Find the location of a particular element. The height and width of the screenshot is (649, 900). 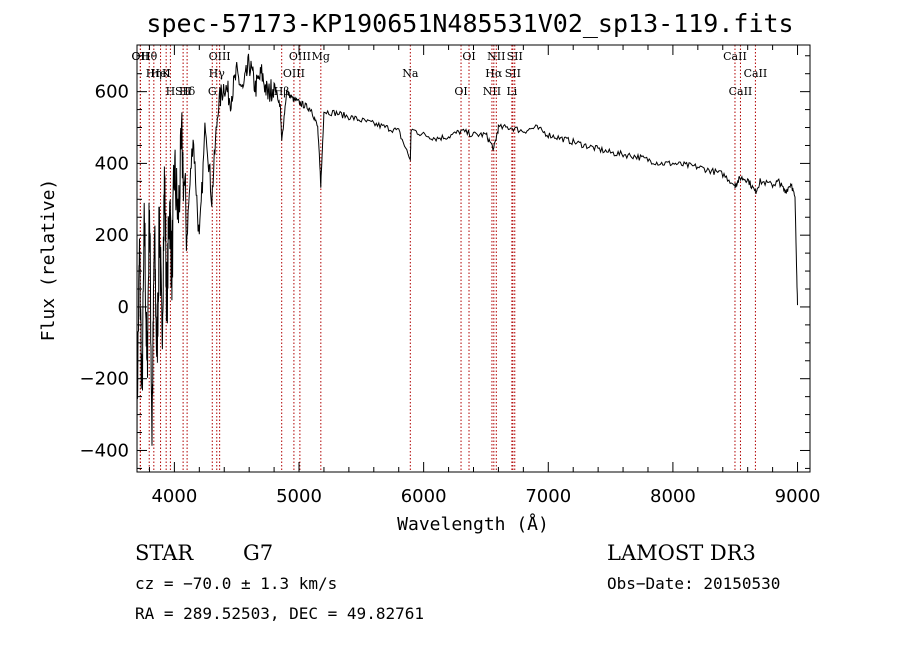

subclass: G7 is located at coordinates (258, 553).